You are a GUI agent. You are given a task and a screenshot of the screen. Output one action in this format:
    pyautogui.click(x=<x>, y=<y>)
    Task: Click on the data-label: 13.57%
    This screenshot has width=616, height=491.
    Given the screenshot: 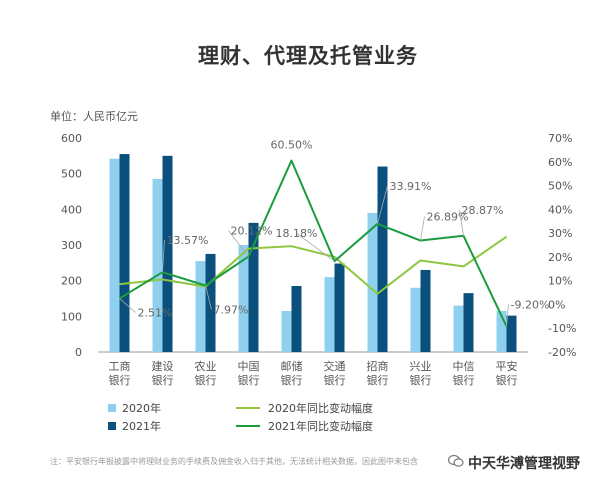 What is the action you would take?
    pyautogui.click(x=188, y=240)
    